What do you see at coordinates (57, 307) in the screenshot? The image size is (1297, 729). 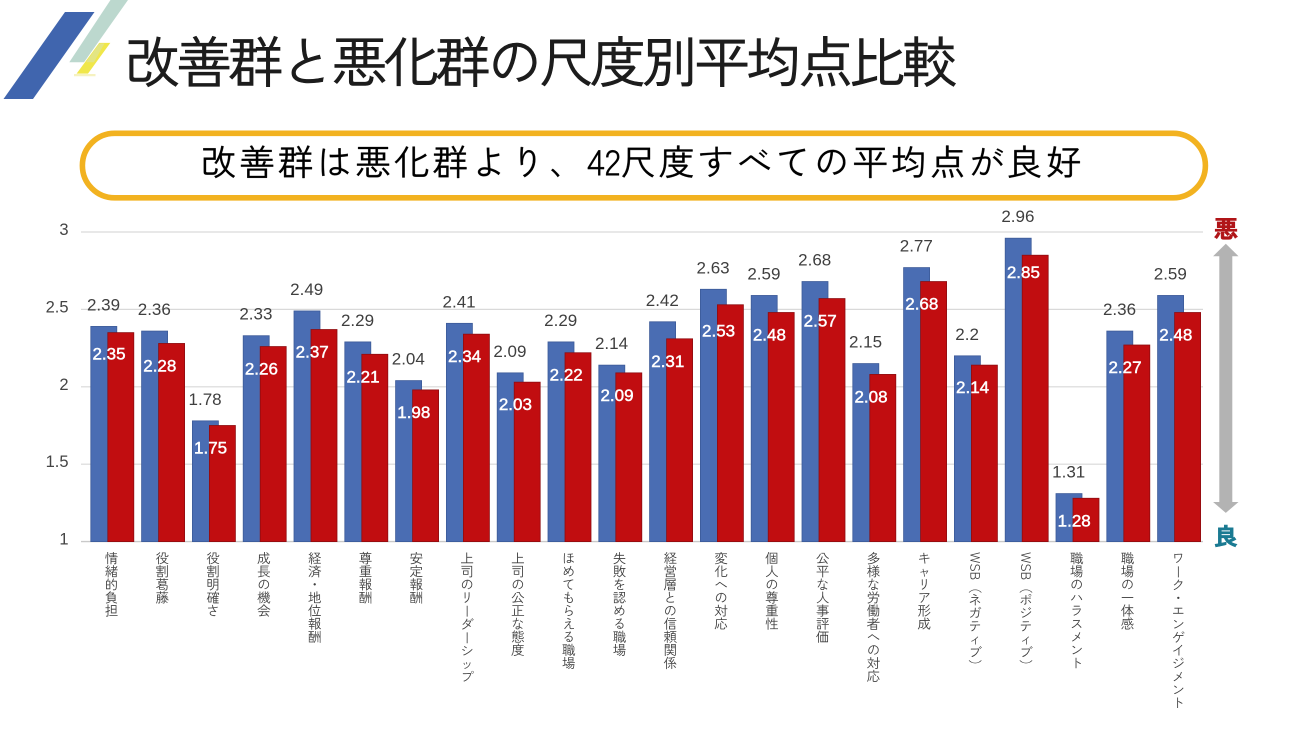 I see `svg-text: 2.5` at bounding box center [57, 307].